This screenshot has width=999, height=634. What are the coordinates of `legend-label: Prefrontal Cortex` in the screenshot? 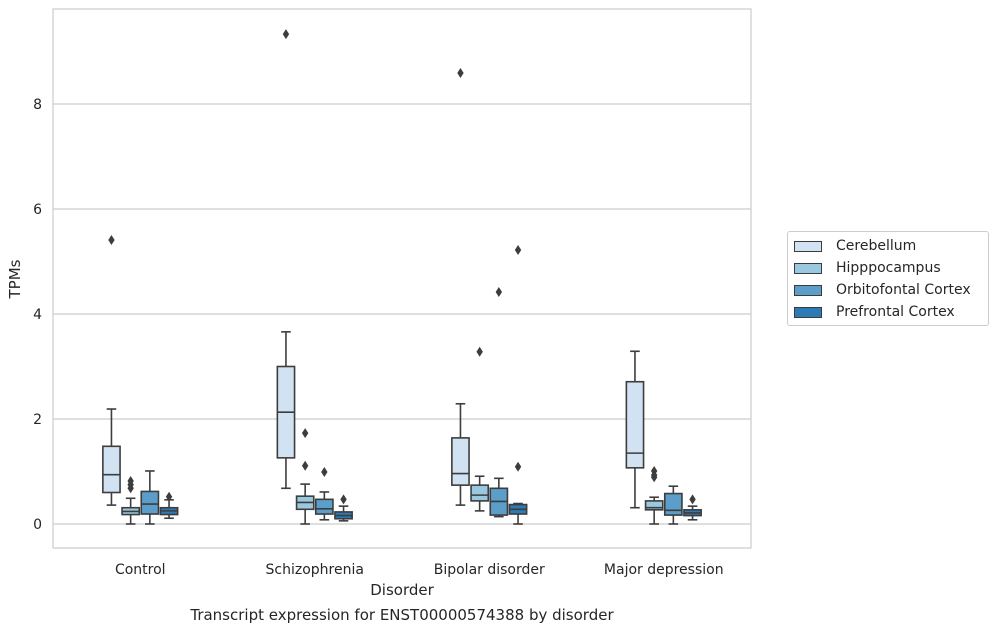 It's located at (895, 312).